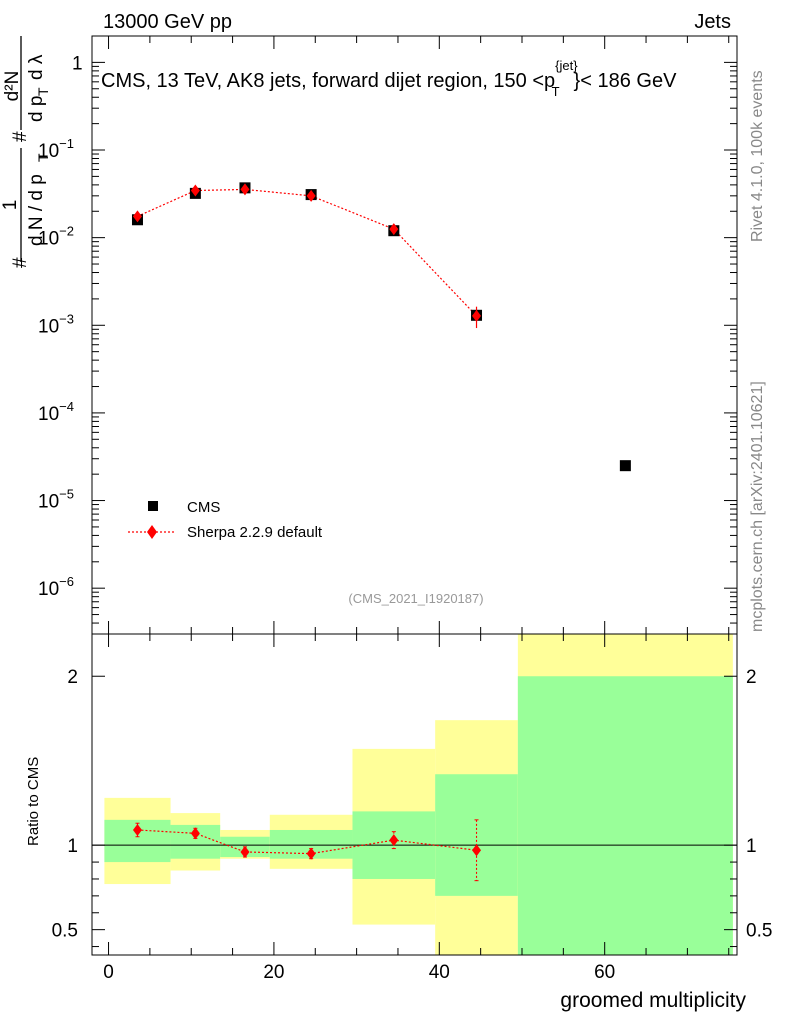 Image resolution: width=786 pixels, height=1024 pixels. I want to click on x-tick-label: 0, so click(108, 972).